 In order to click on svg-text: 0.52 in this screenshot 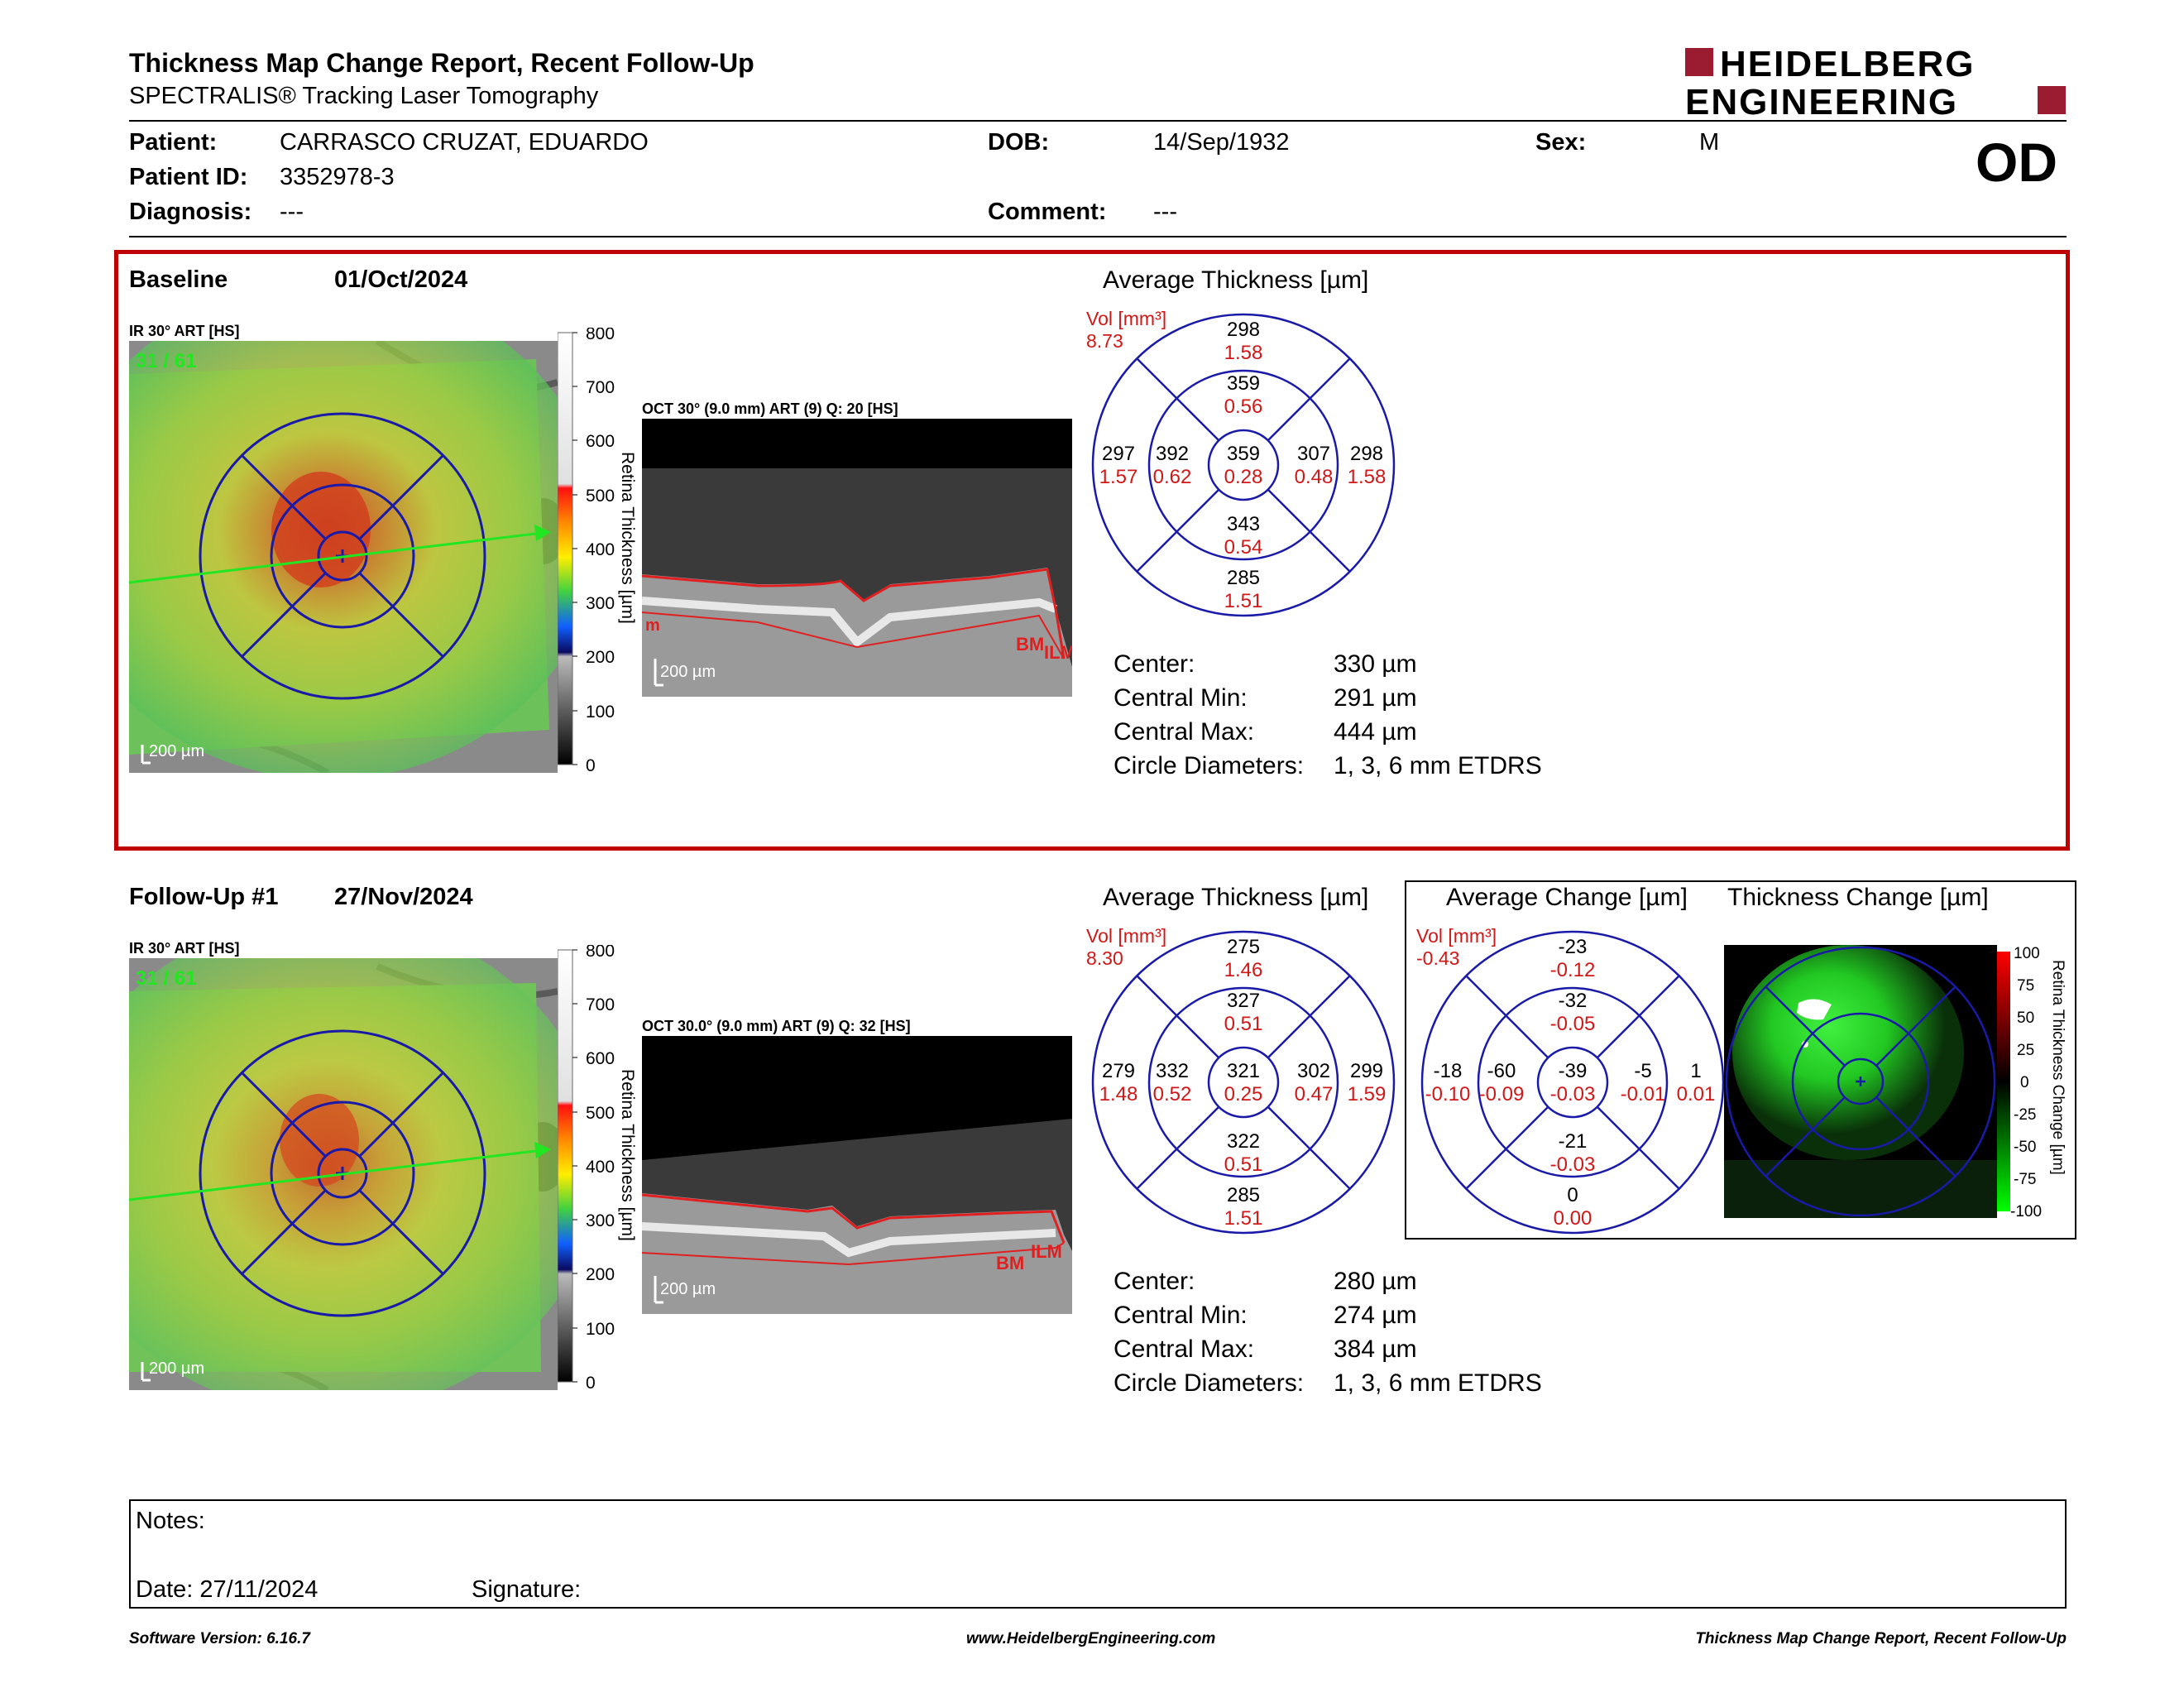, I will do `click(1172, 1094)`.